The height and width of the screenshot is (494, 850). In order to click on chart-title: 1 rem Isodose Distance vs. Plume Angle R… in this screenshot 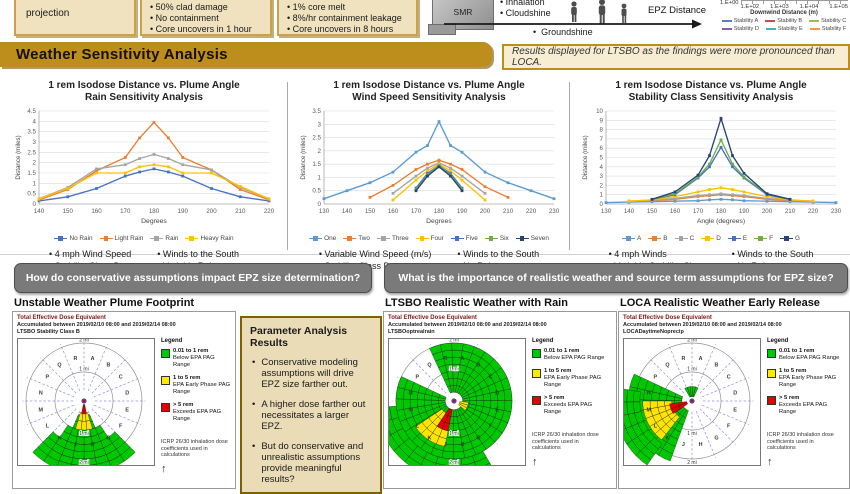, I will do `click(144, 91)`.